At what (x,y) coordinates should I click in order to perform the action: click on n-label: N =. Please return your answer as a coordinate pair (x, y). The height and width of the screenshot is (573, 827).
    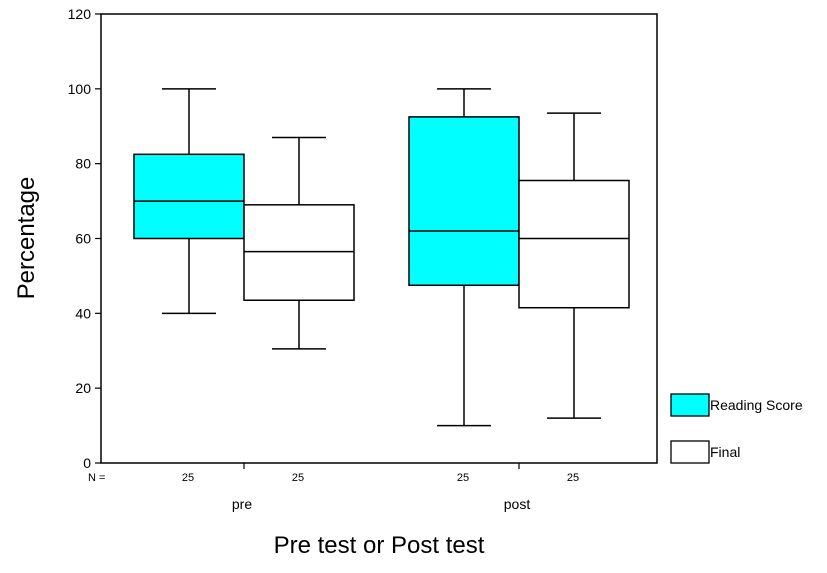
    Looking at the image, I should click on (96, 478).